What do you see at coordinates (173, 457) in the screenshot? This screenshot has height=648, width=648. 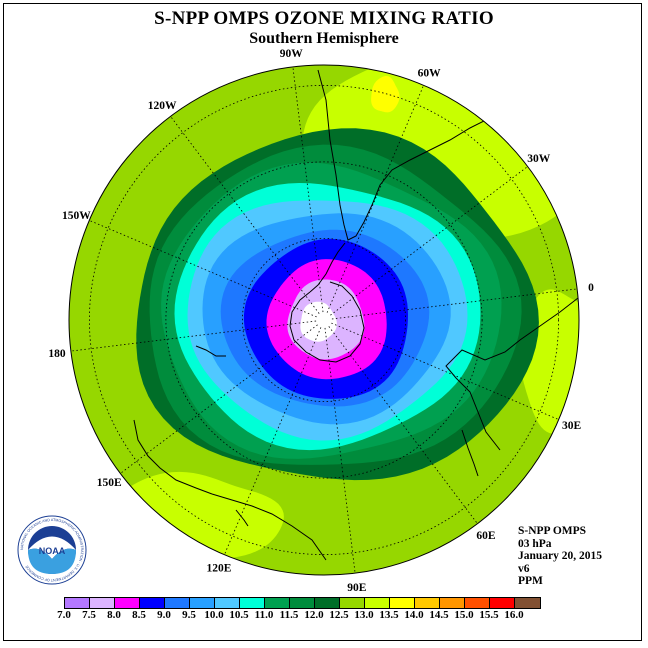 I see `coast-australia-west` at bounding box center [173, 457].